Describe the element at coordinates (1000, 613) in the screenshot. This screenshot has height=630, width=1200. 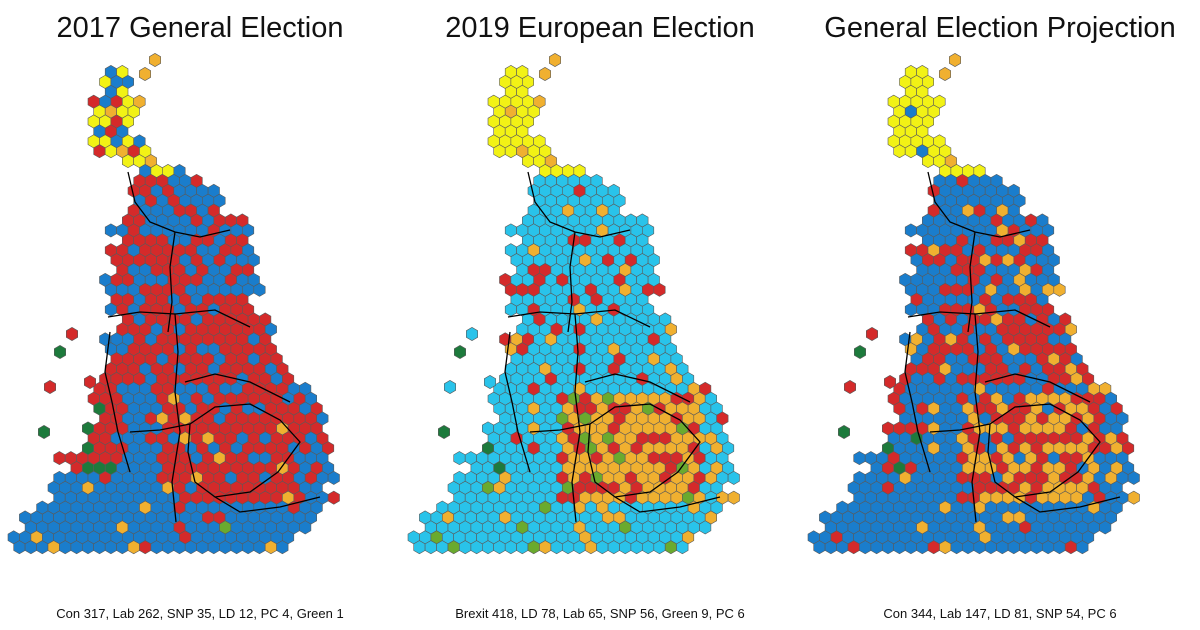
I see `seat-totals-caption: Con 344, Lab 147, LD 81, SNP 54, PC 6` at that location.